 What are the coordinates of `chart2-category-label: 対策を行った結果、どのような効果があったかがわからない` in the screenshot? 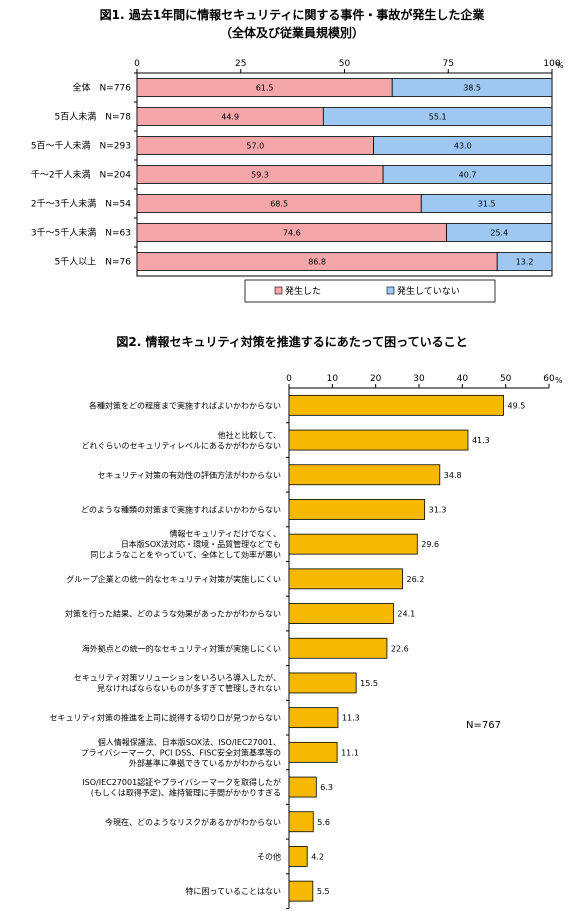 It's located at (173, 614).